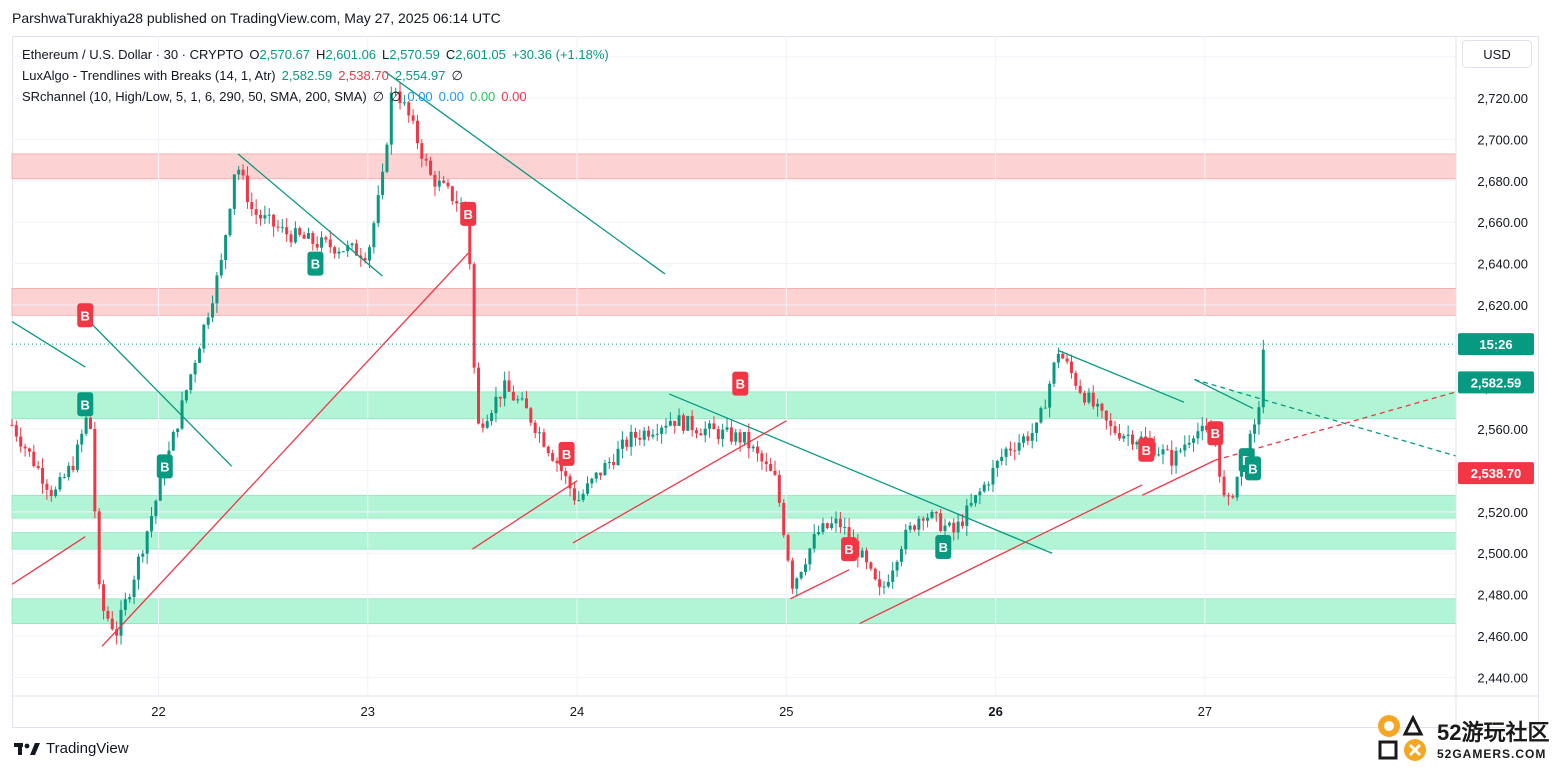 The height and width of the screenshot is (772, 1553). I want to click on tradingview-footer: TradingView, so click(71, 748).